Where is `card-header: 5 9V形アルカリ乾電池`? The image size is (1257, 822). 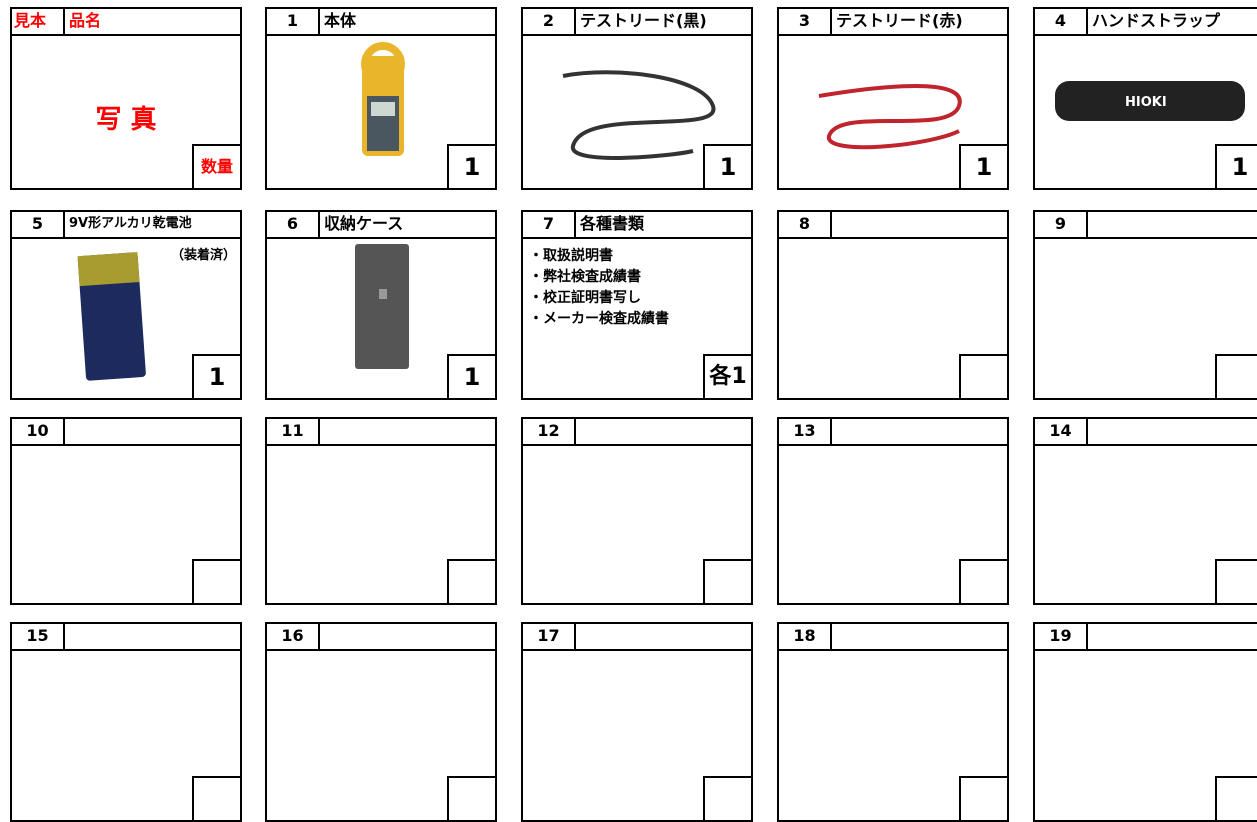
card-header: 5 9V形アルカリ乾電池 is located at coordinates (126, 225).